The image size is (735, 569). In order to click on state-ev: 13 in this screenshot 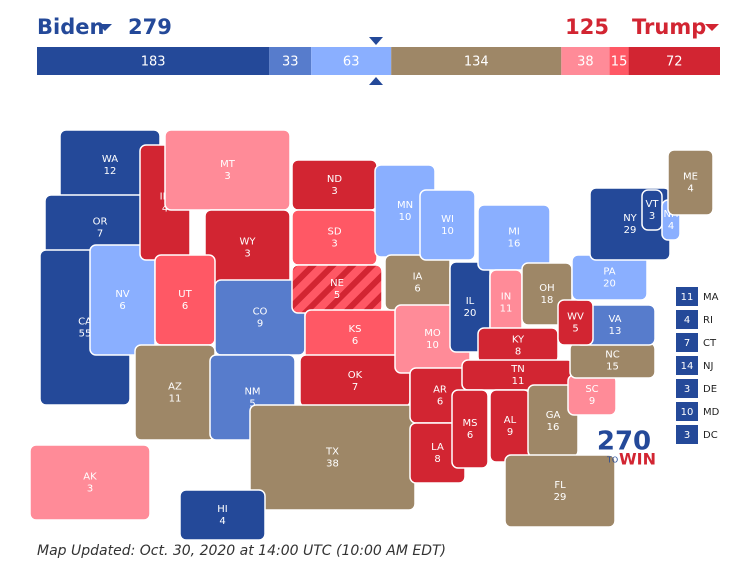, I will do `click(615, 331)`.